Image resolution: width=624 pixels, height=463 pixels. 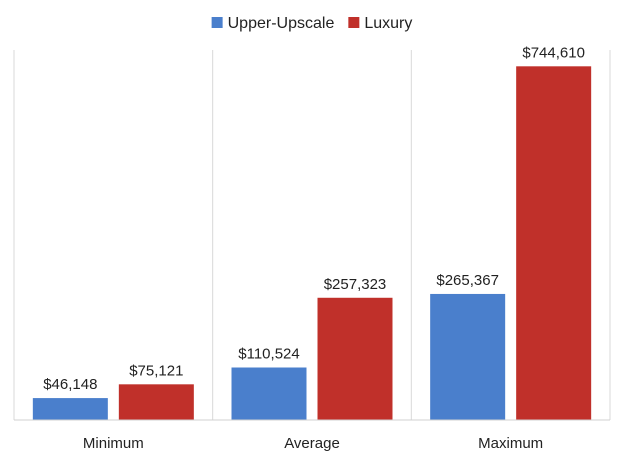 I want to click on legend-swatch-luxury, so click(x=354, y=22).